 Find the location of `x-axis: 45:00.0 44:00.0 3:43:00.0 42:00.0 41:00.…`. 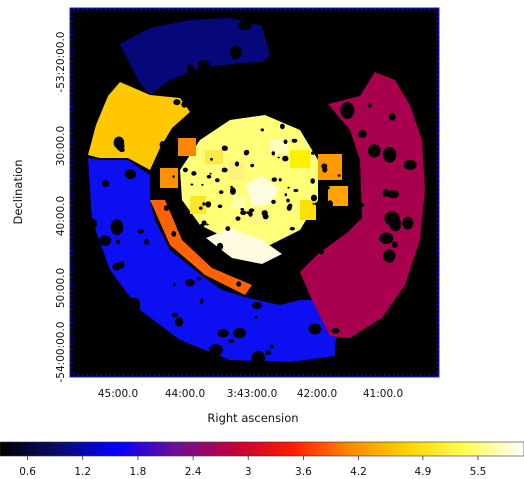

x-axis: 45:00.0 44:00.0 3:43:00.0 42:00.0 41:00.… is located at coordinates (250, 406).